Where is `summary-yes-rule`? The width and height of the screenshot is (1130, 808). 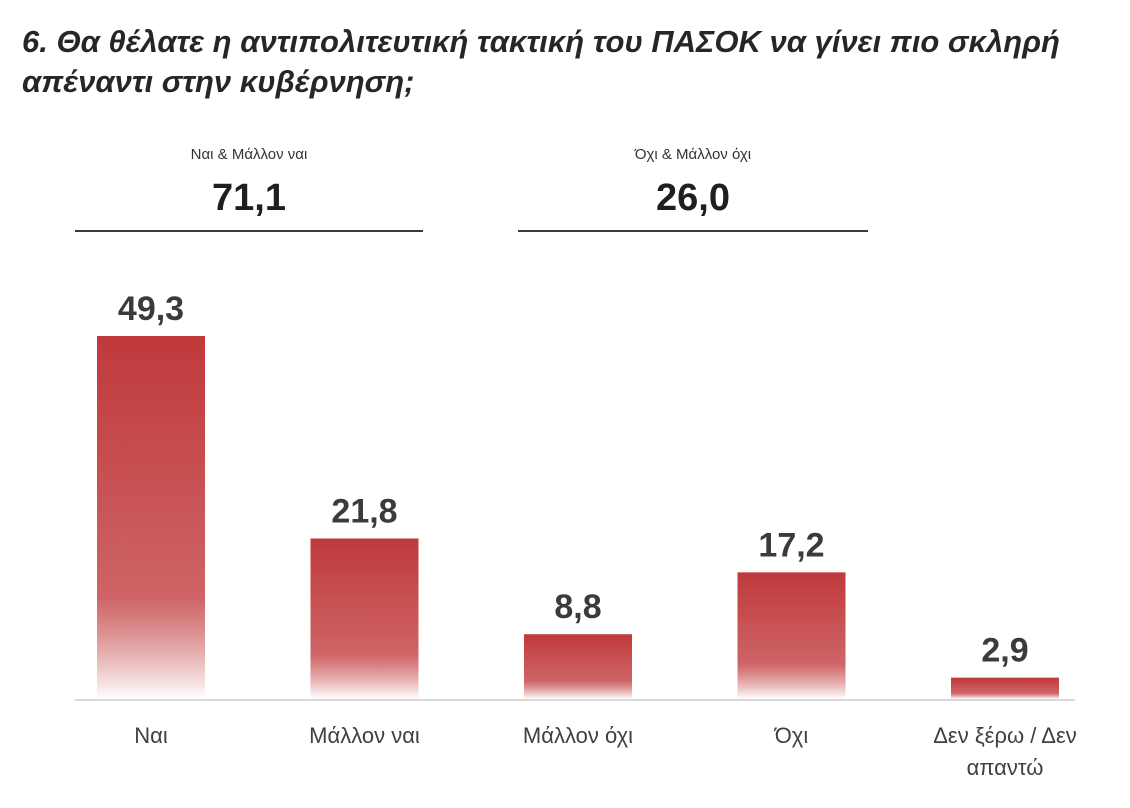
summary-yes-rule is located at coordinates (249, 231).